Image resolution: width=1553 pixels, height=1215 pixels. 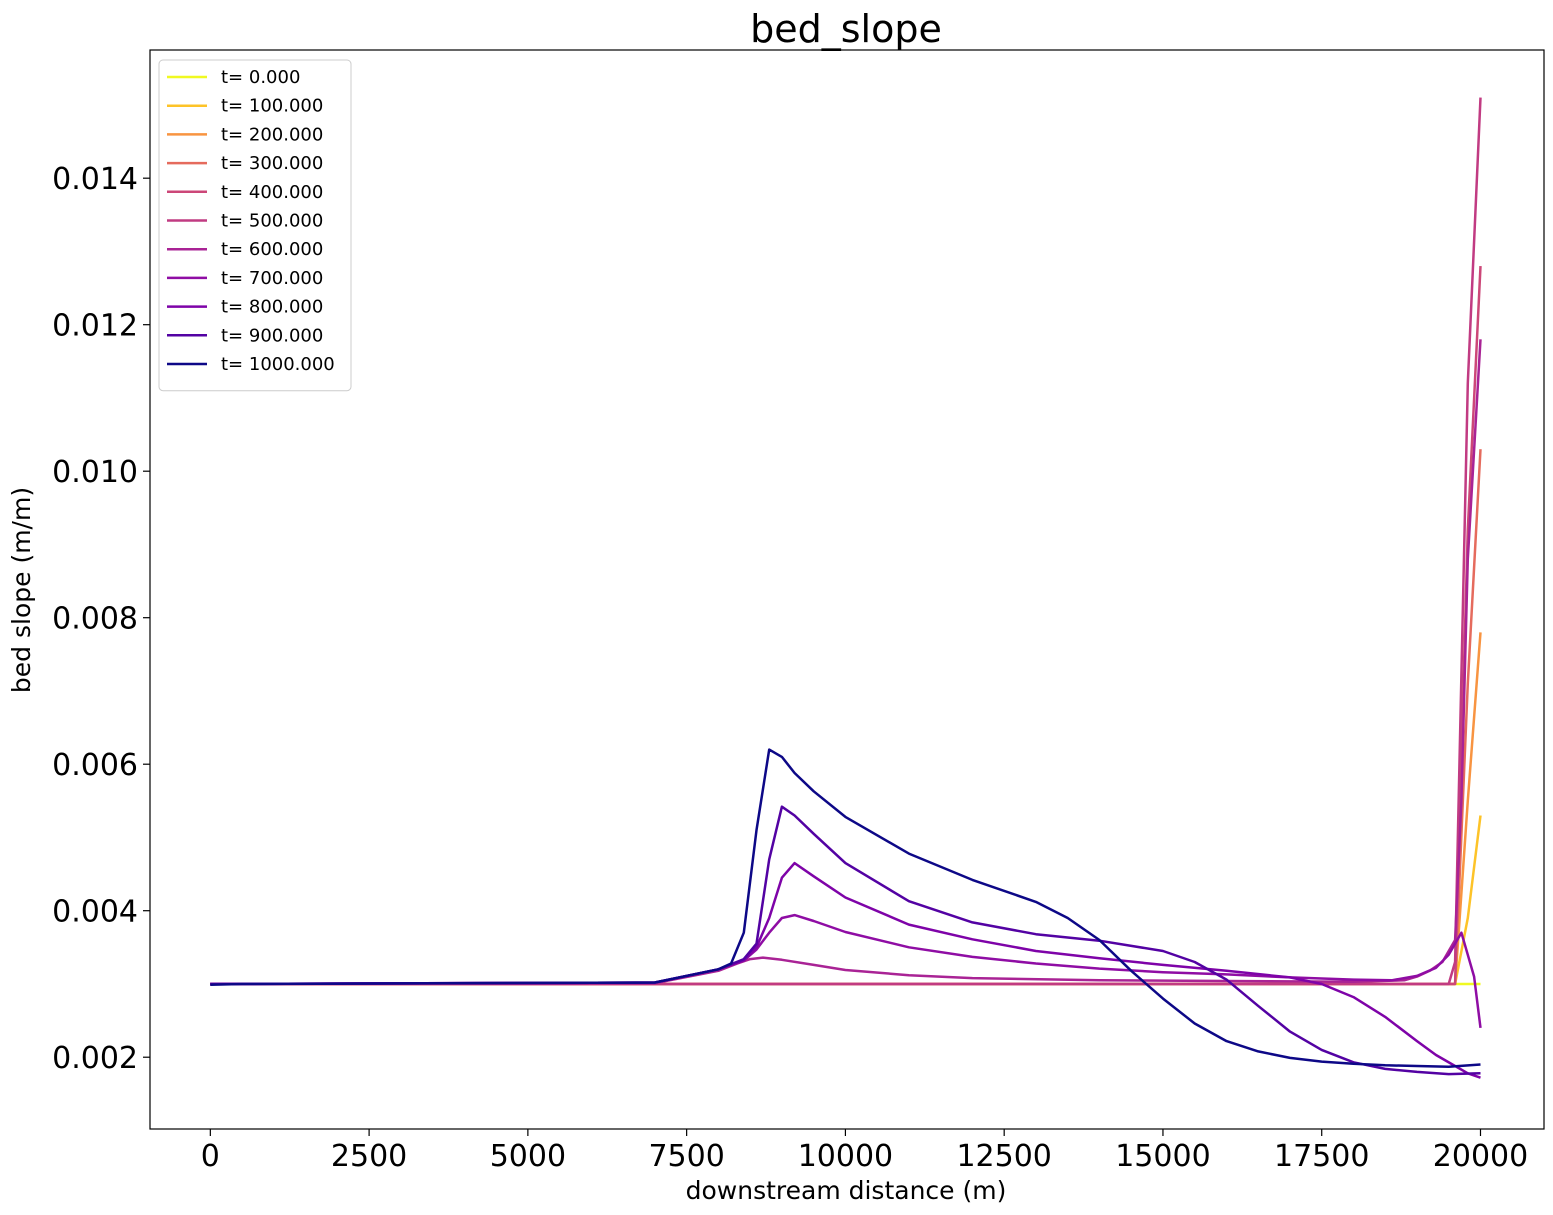 What do you see at coordinates (95, 326) in the screenshot?
I see `y-tick-label: 0.012` at bounding box center [95, 326].